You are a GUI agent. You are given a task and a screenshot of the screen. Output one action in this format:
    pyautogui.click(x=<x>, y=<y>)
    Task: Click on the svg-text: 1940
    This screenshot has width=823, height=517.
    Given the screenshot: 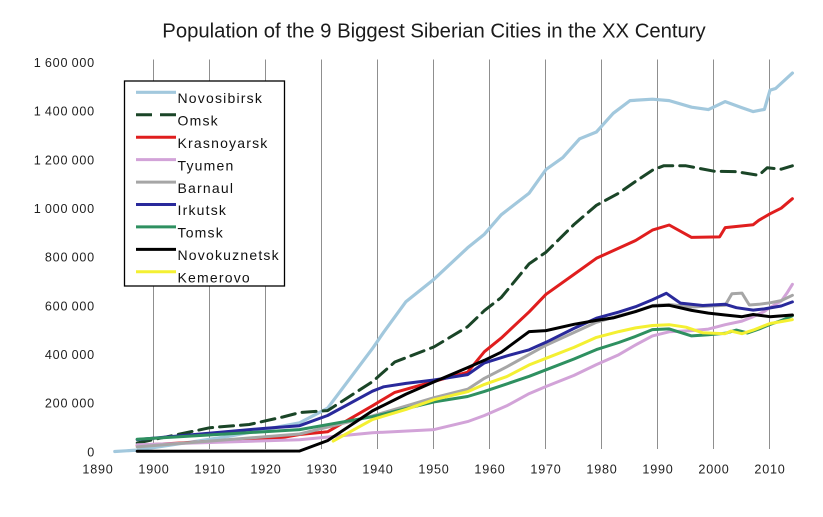 What is the action you would take?
    pyautogui.click(x=377, y=470)
    